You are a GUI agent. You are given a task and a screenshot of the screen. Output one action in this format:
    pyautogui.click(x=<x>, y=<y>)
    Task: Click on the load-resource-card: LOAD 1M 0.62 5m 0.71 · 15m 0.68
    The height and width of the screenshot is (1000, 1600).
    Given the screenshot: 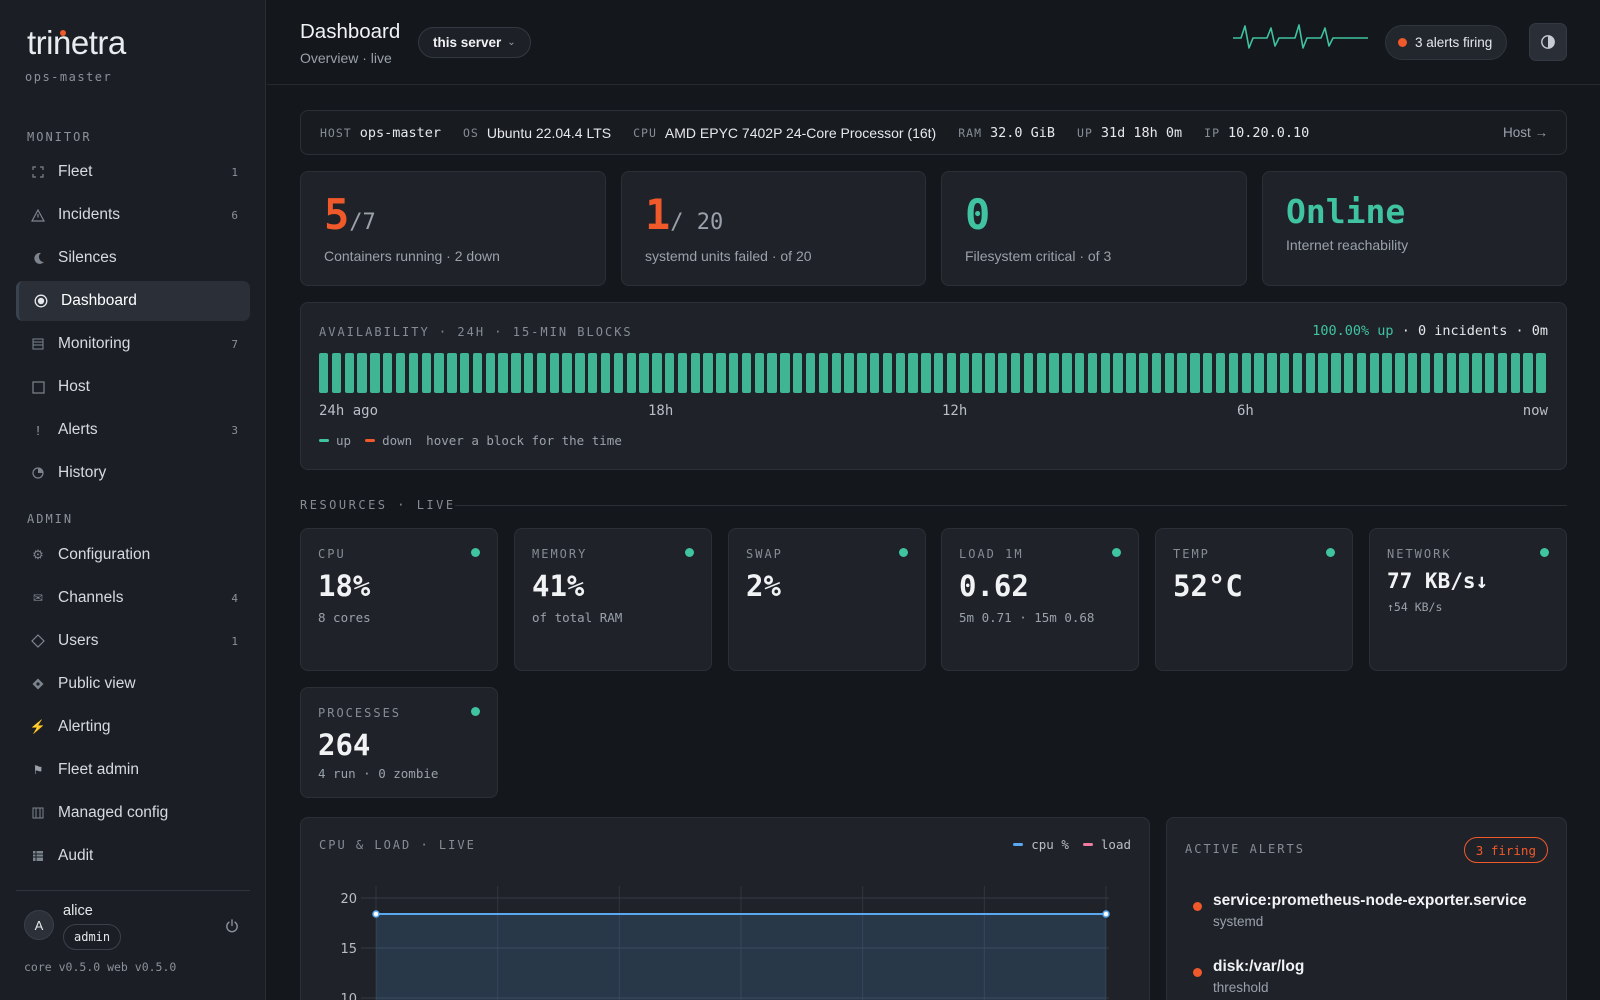 What is the action you would take?
    pyautogui.click(x=1040, y=599)
    